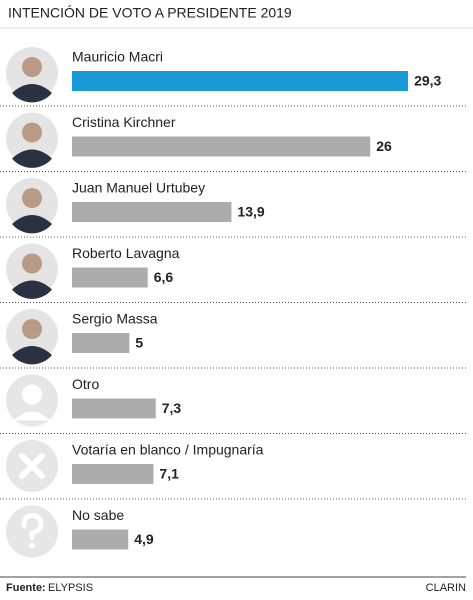  What do you see at coordinates (427, 81) in the screenshot?
I see `value-label: 29,3` at bounding box center [427, 81].